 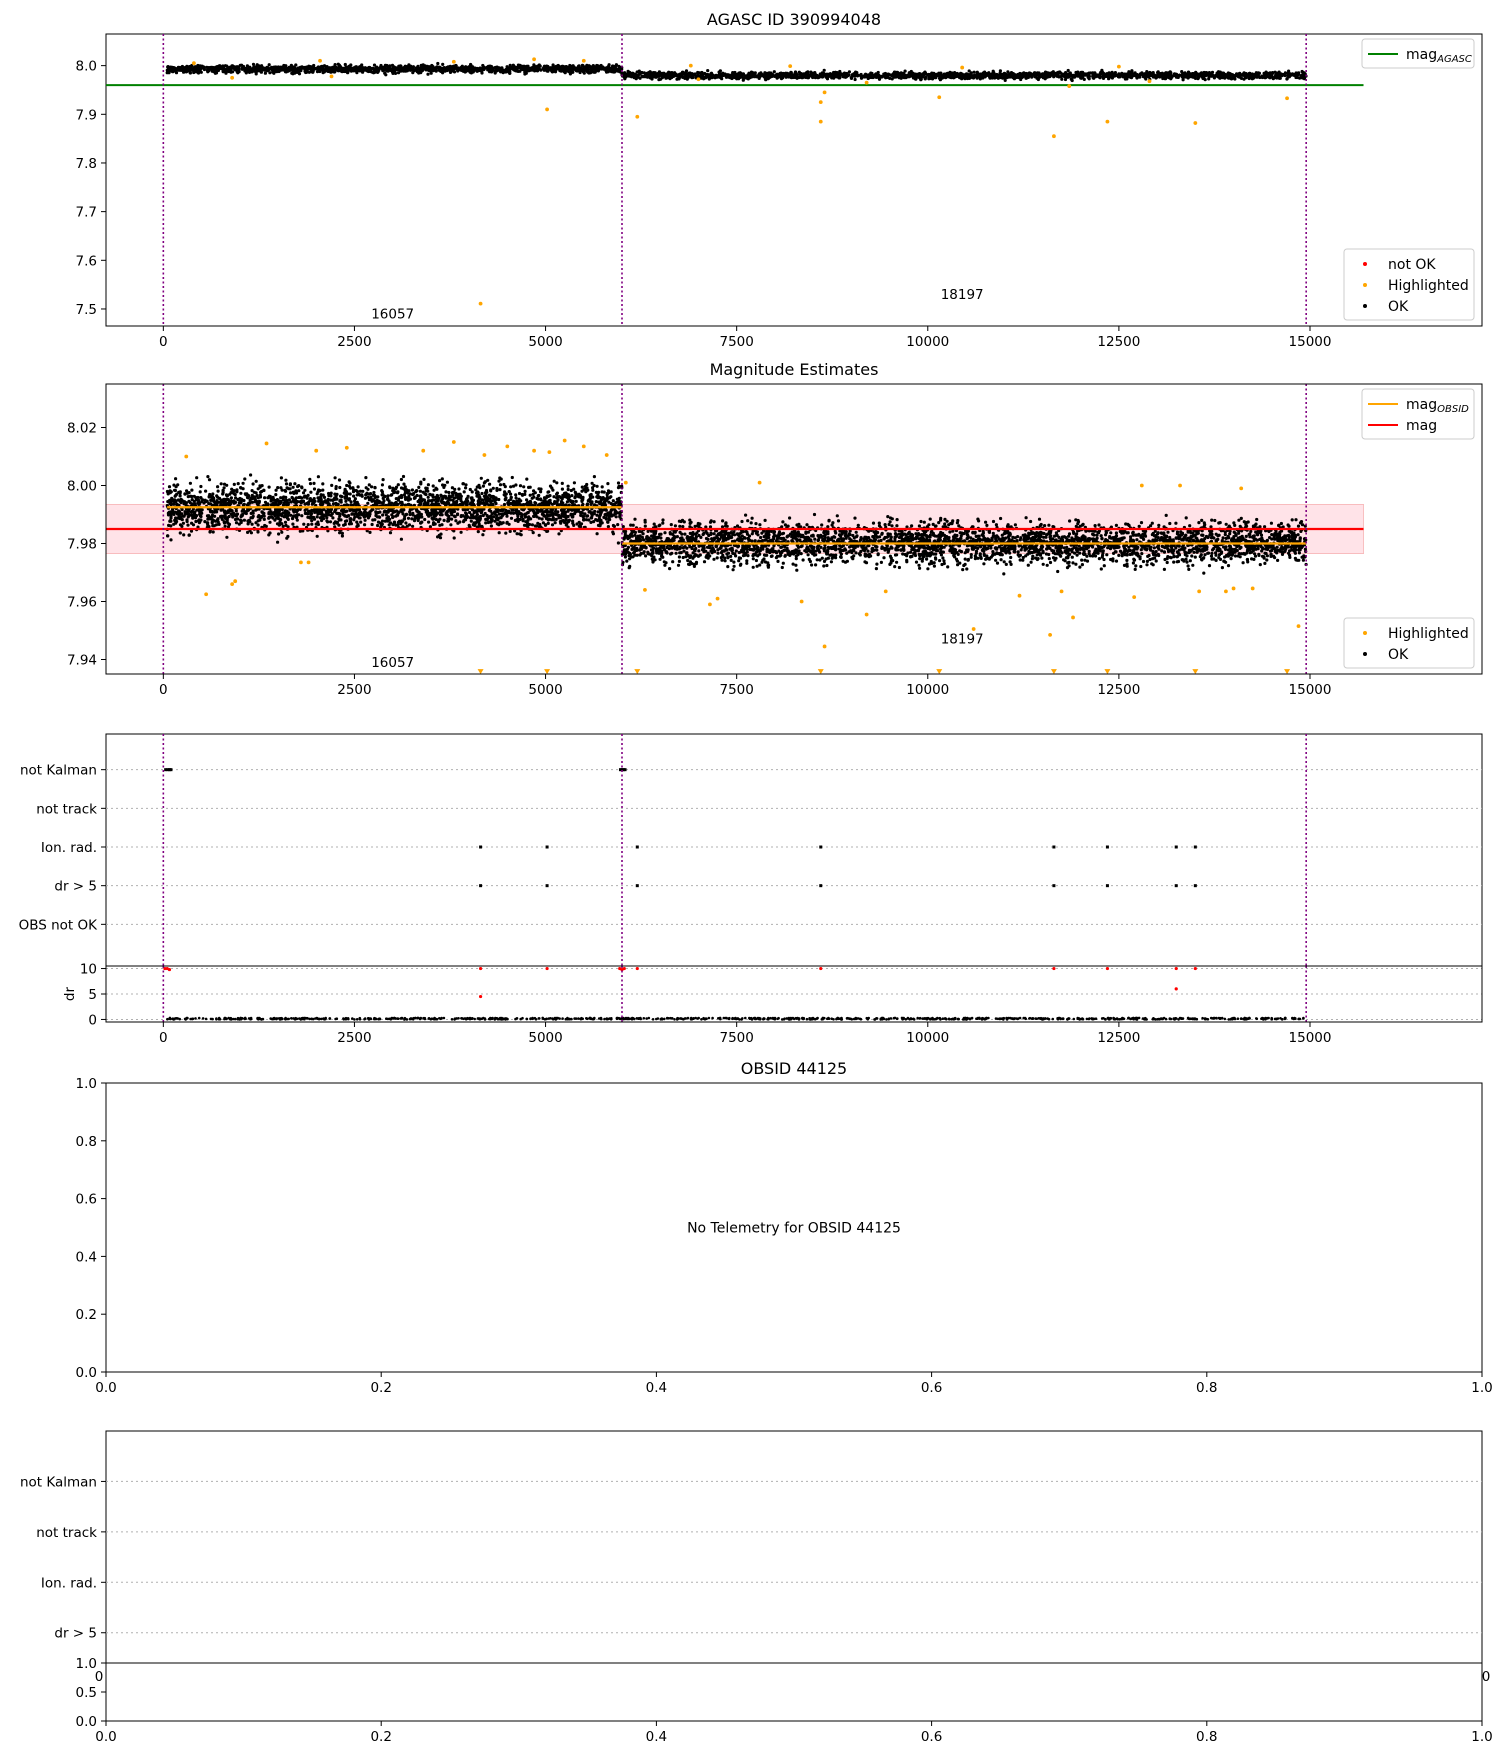 I want to click on x-tick-label: 15000, so click(x=1310, y=342).